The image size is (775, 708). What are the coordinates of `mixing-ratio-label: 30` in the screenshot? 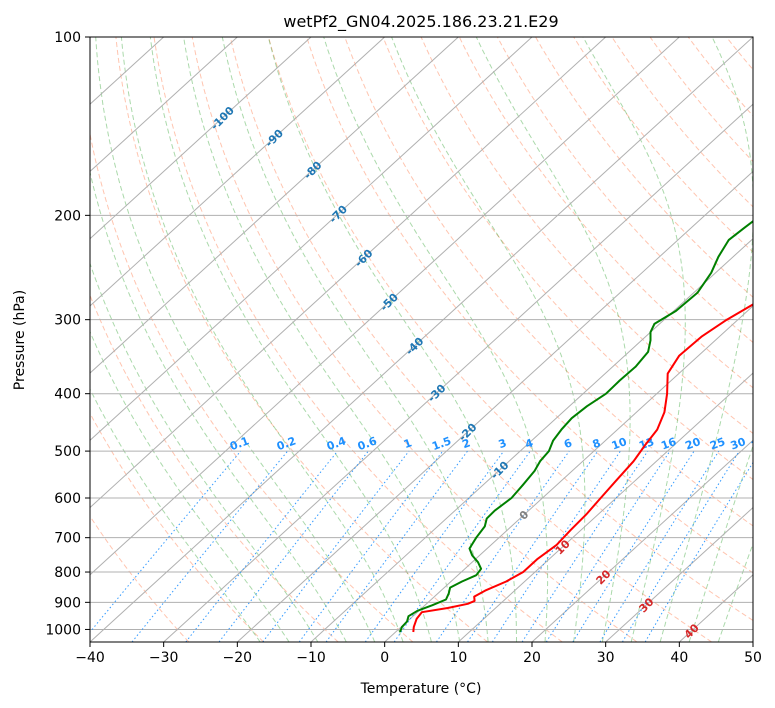 It's located at (738, 444).